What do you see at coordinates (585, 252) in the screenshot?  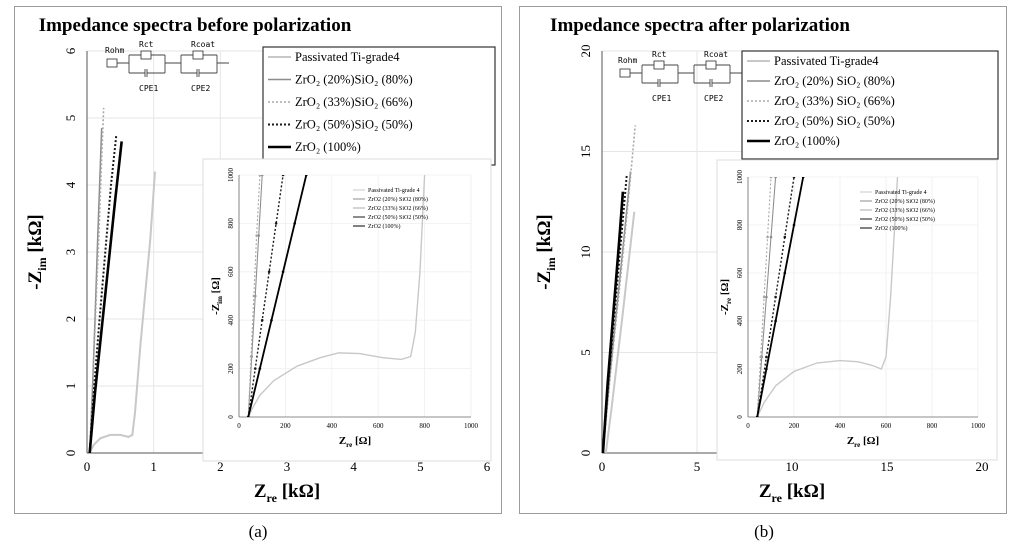 I see `y-tick-label: 10` at bounding box center [585, 252].